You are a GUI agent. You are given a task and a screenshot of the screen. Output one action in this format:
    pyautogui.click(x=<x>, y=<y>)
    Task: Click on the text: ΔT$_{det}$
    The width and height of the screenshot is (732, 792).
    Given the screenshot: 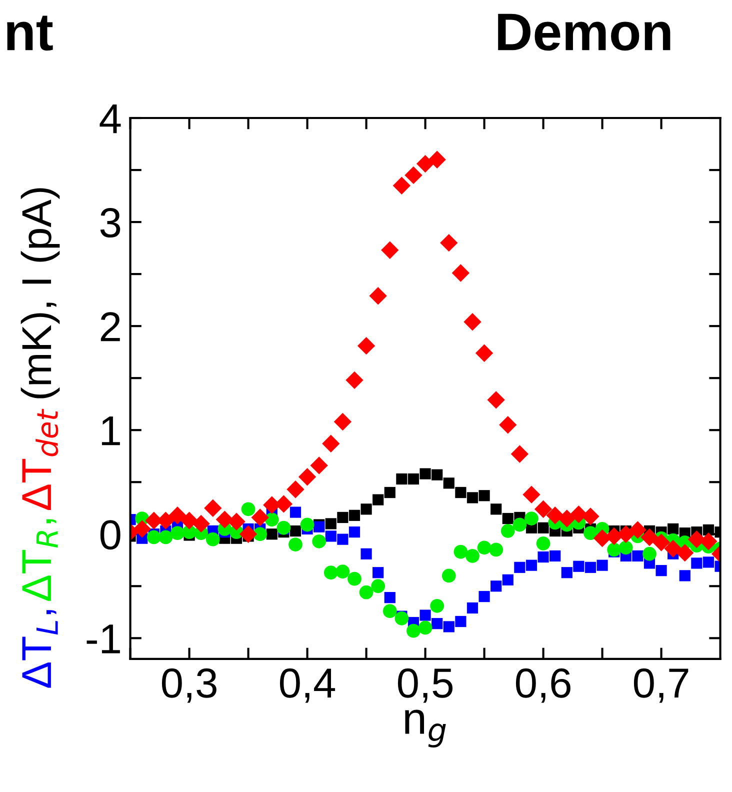 What is the action you would take?
    pyautogui.click(x=40, y=459)
    